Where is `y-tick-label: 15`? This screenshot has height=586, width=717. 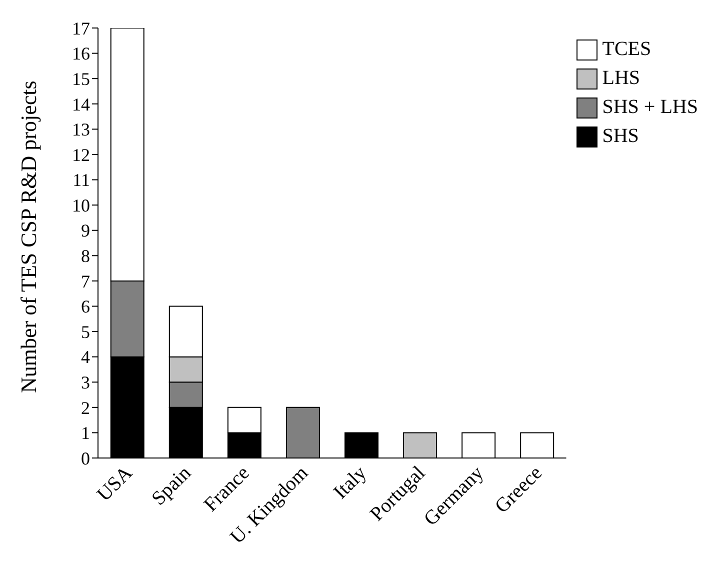
y-tick-label: 15 is located at coordinates (81, 78).